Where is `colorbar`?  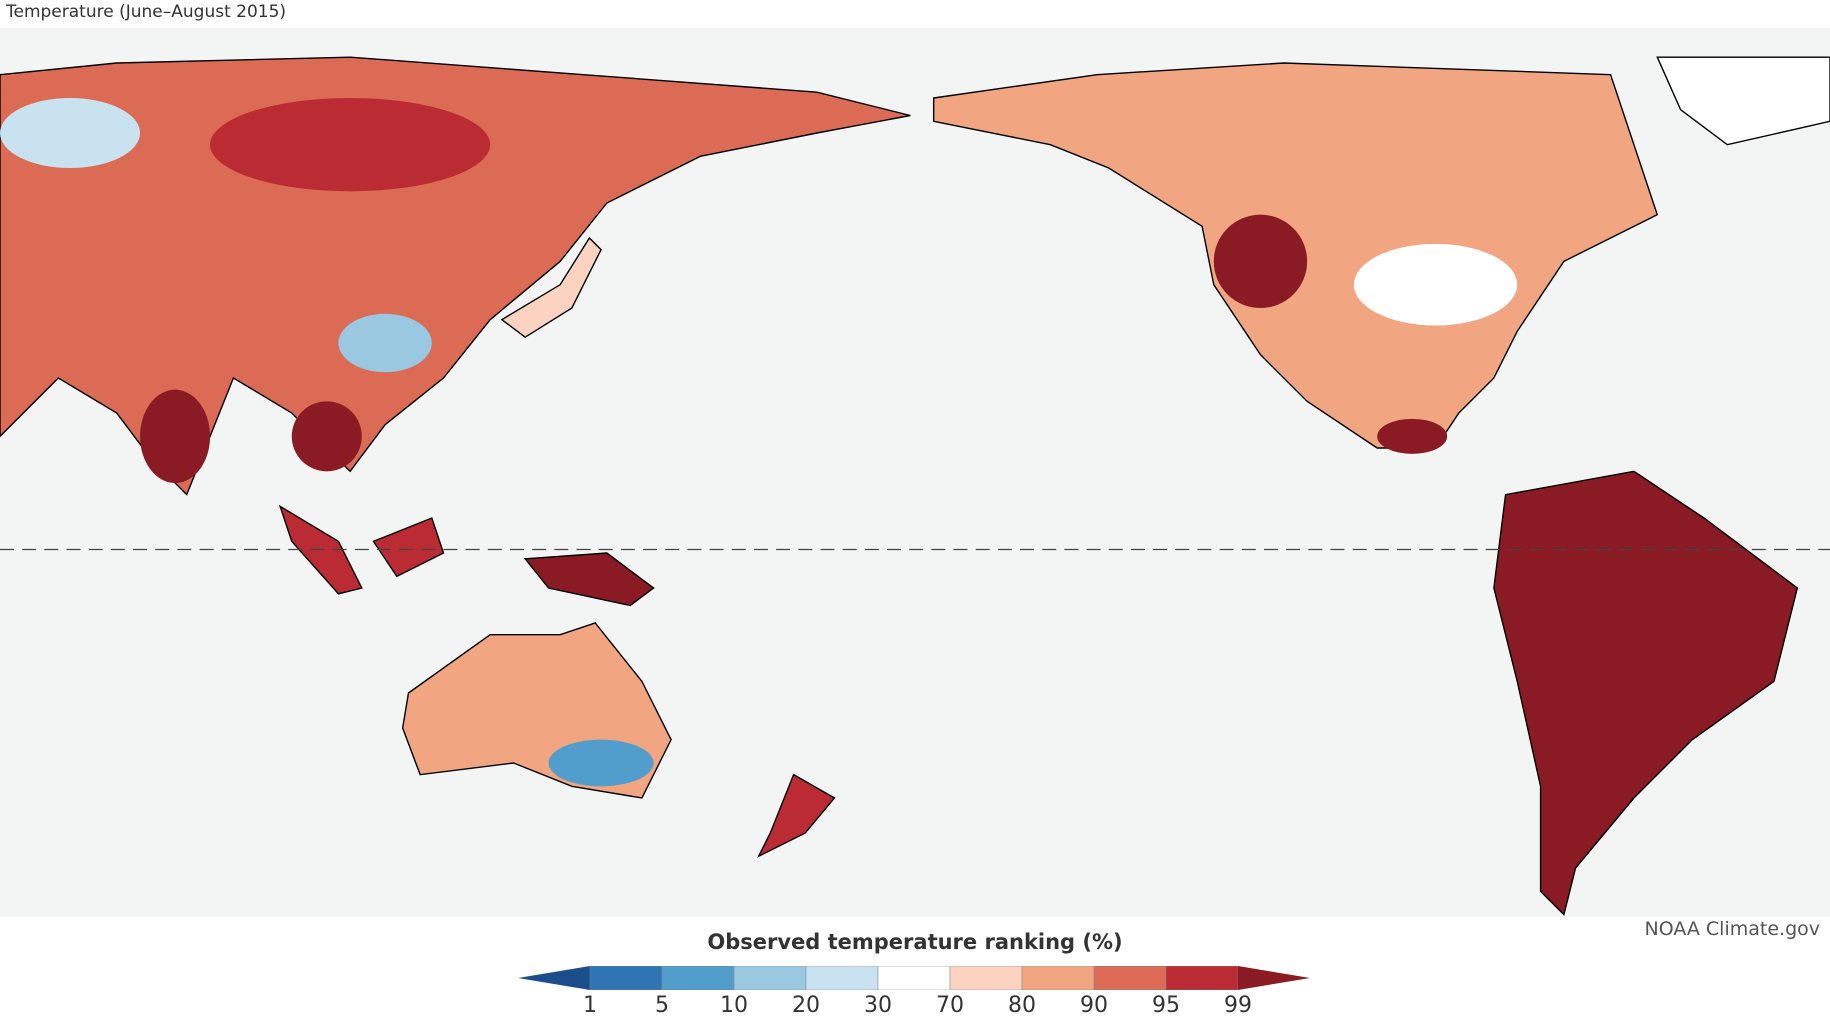 colorbar is located at coordinates (914, 978).